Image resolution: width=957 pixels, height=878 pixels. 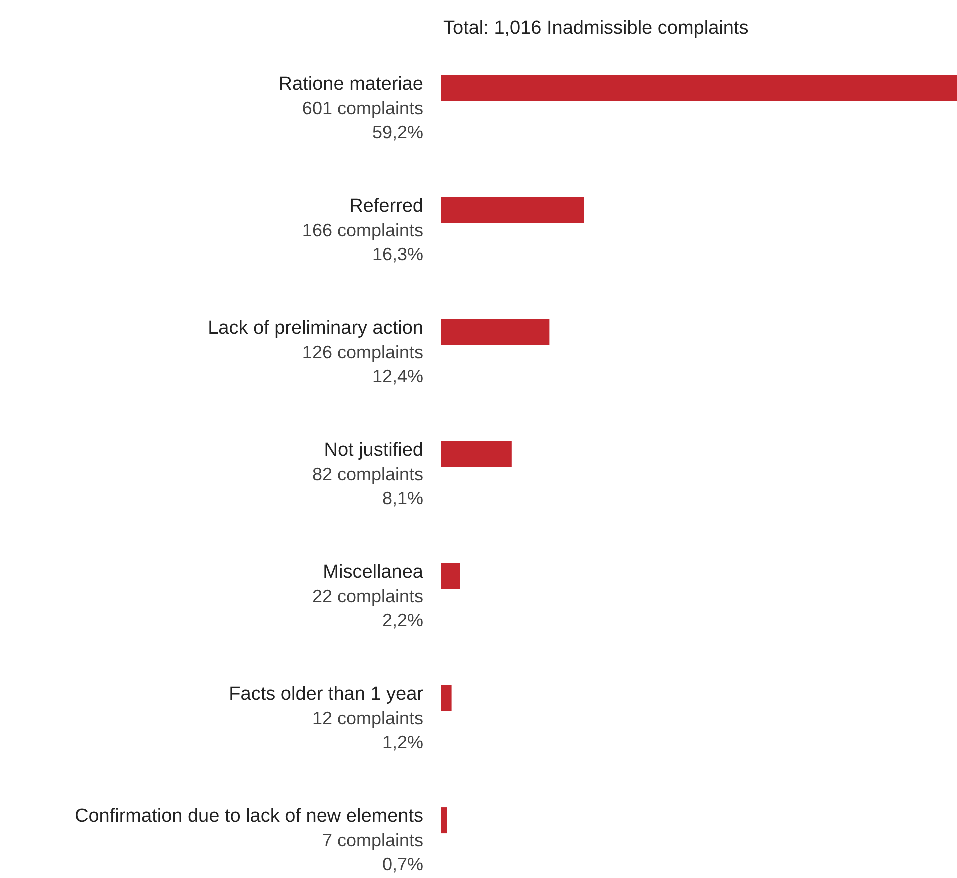 I want to click on data-label: 22 complaints, so click(x=368, y=596).